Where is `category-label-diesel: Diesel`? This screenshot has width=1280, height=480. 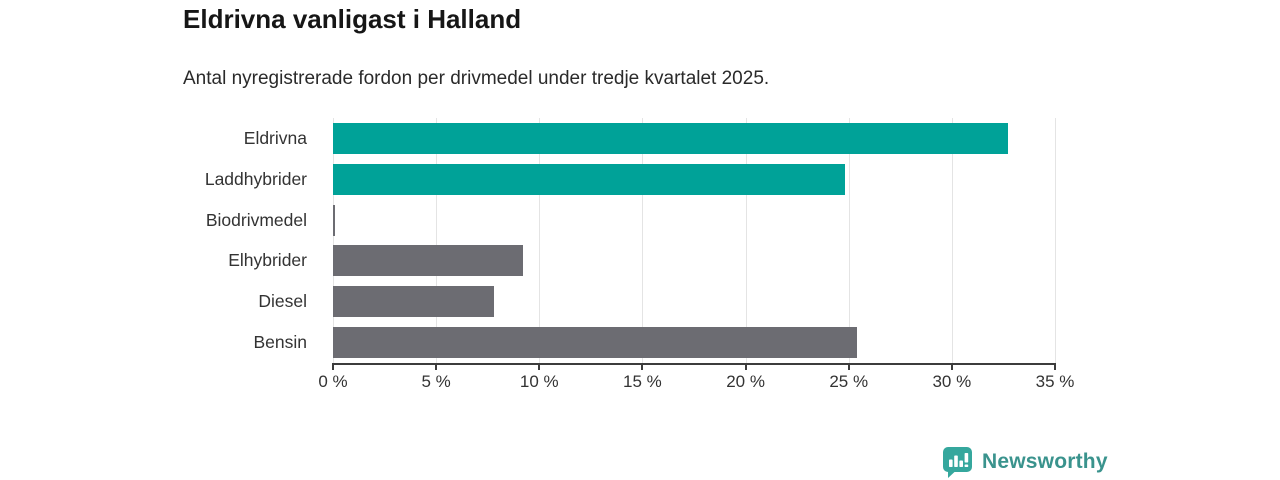
category-label-diesel: Diesel is located at coordinates (282, 301).